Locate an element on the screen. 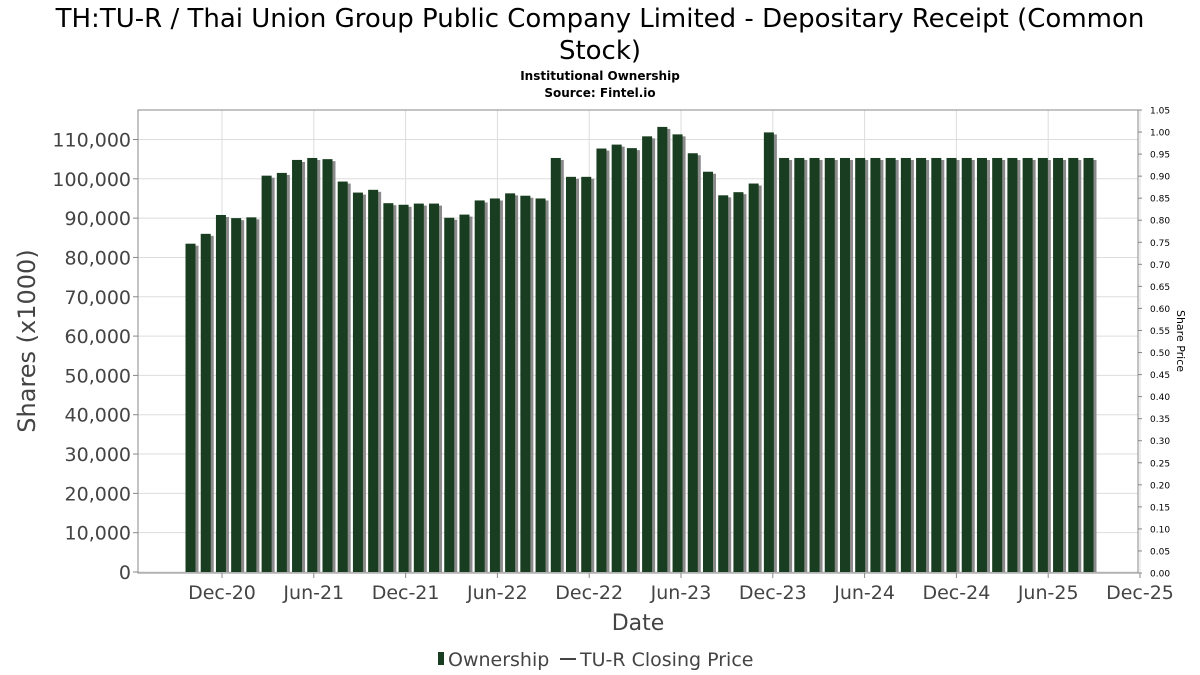 This screenshot has height=675, width=1200. y-tick-label: 40,000 is located at coordinates (98, 416).